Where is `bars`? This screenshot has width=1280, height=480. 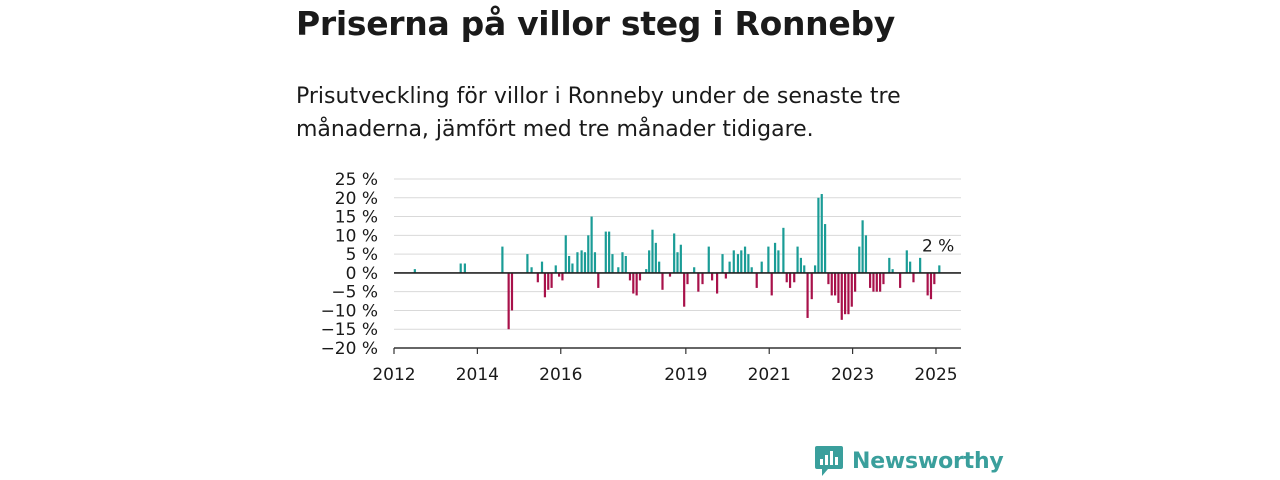 bars is located at coordinates (677, 262).